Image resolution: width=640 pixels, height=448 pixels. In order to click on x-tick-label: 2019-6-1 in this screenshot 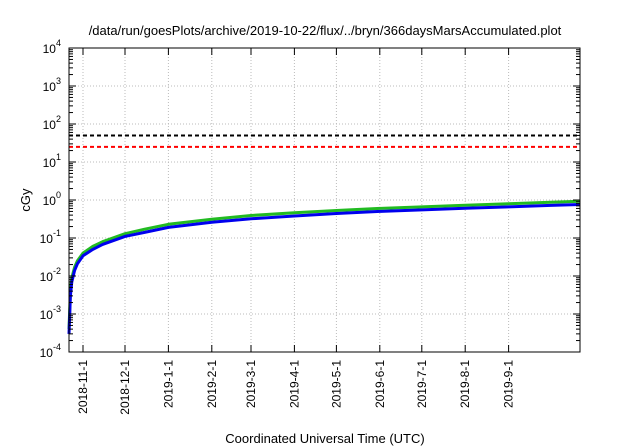, I will do `click(380, 384)`.